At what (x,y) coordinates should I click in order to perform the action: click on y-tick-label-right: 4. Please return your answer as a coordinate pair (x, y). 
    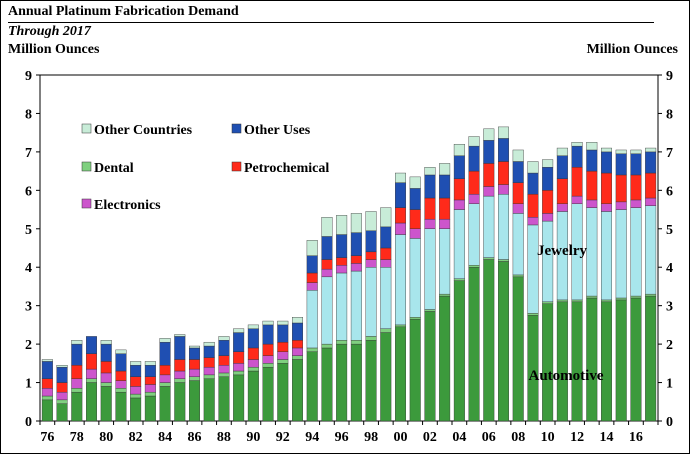
    Looking at the image, I should click on (669, 268).